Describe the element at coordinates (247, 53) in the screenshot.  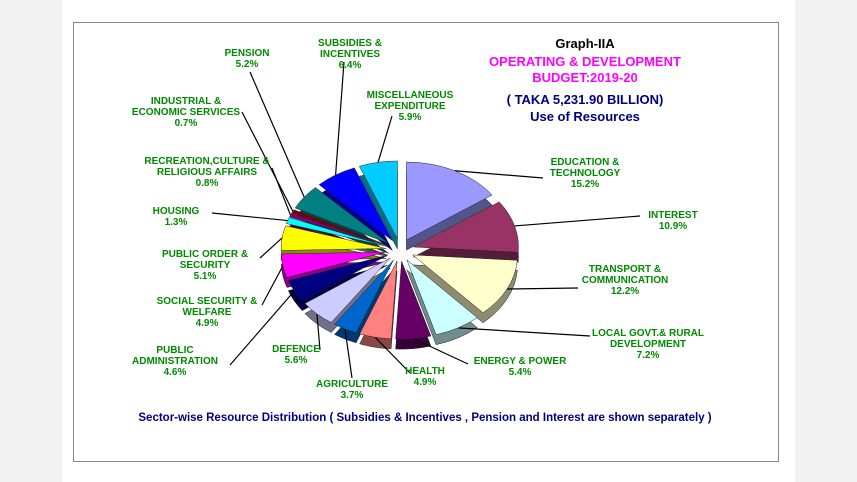
I see `category-label: PENSION` at that location.